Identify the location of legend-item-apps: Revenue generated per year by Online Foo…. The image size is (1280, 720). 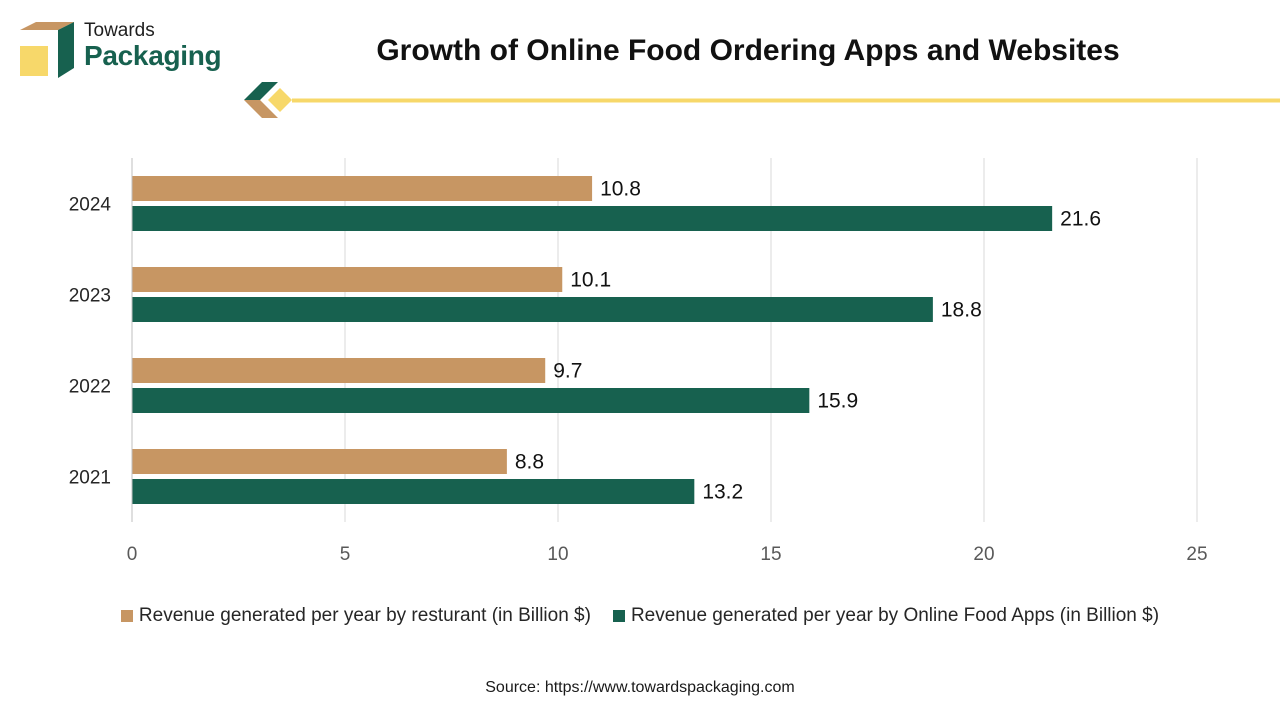
(886, 616).